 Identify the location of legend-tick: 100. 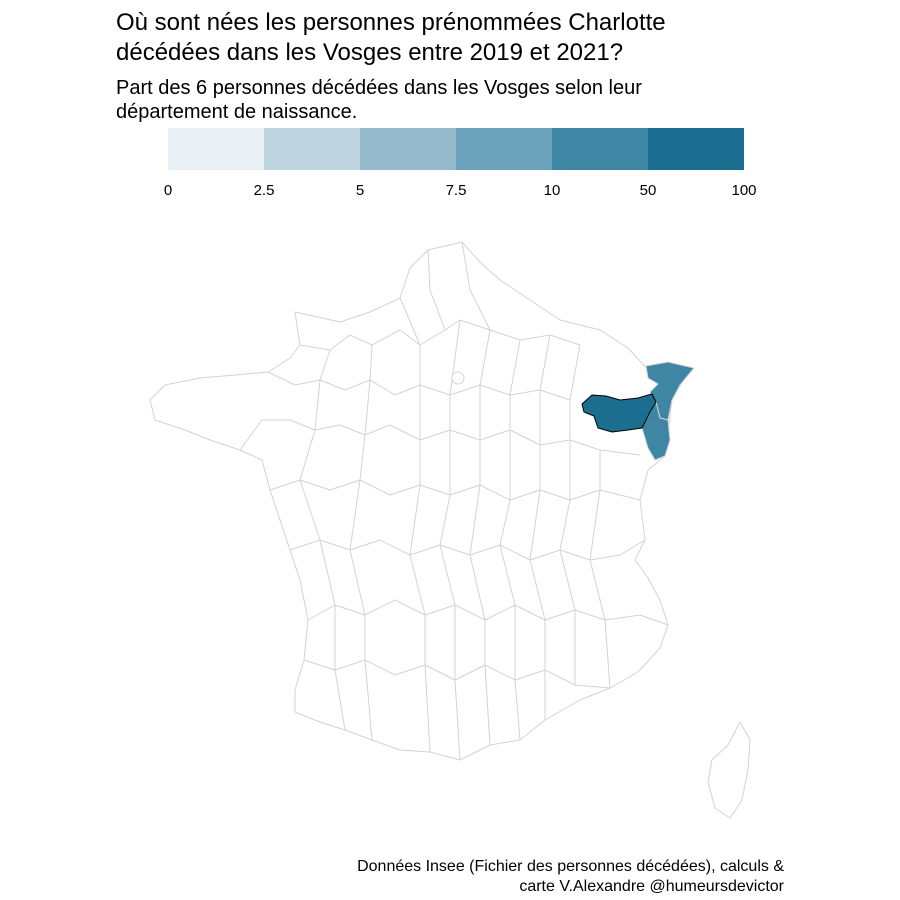
(744, 190).